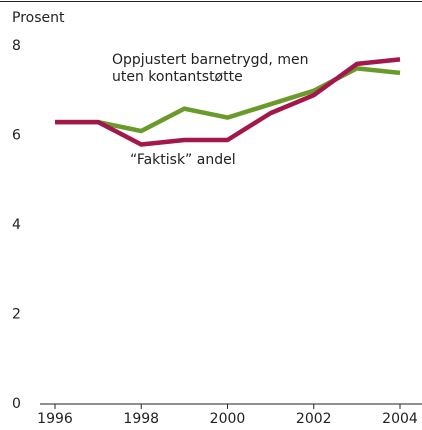  What do you see at coordinates (16, 46) in the screenshot?
I see `y-tick-label: 8` at bounding box center [16, 46].